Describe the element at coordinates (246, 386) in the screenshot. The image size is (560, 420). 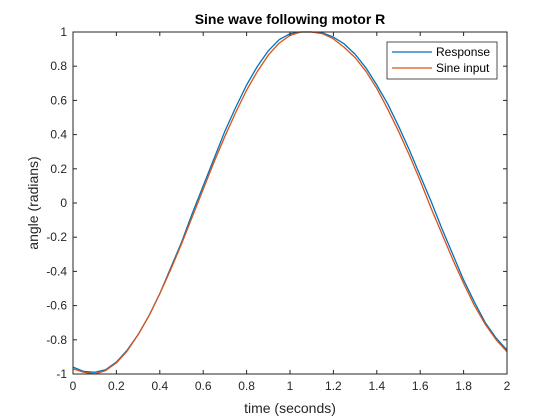
I see `x-tick-label: 0.8` at that location.